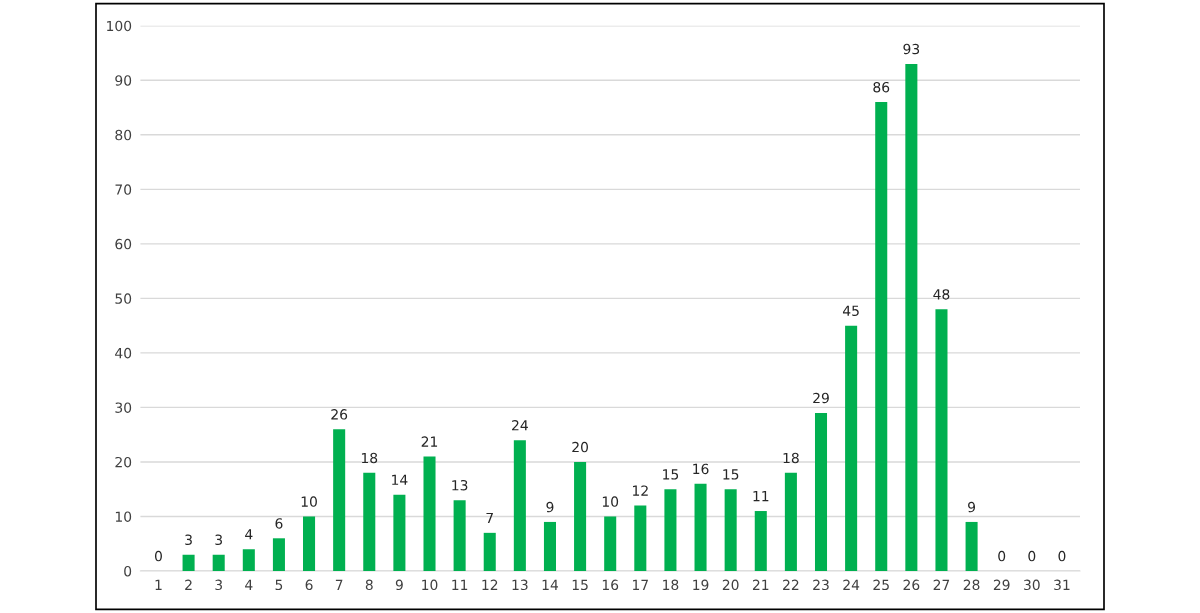  Describe the element at coordinates (219, 585) in the screenshot. I see `x-tick-label: 3` at that location.